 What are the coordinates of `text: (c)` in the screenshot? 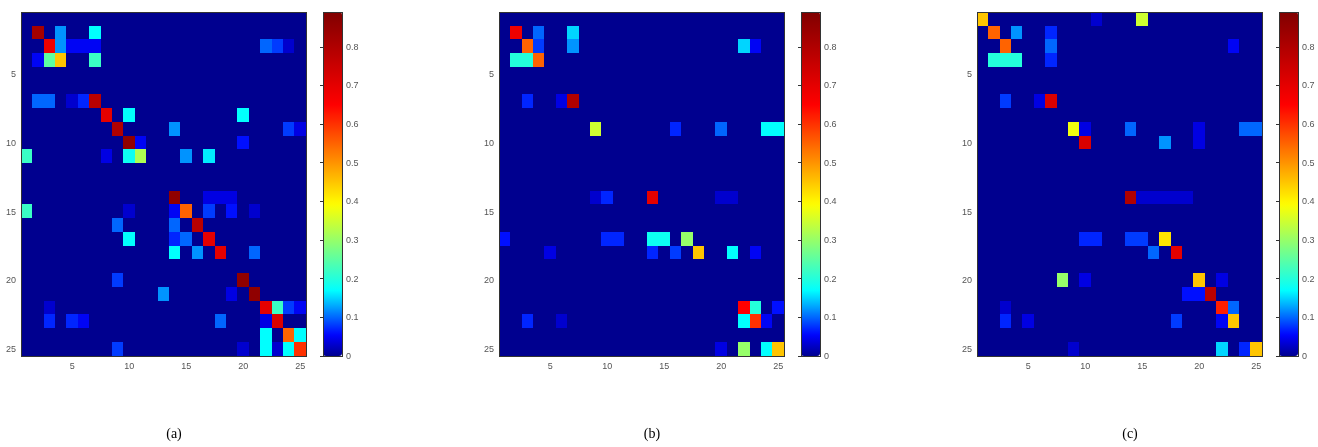 It's located at (1130, 433).